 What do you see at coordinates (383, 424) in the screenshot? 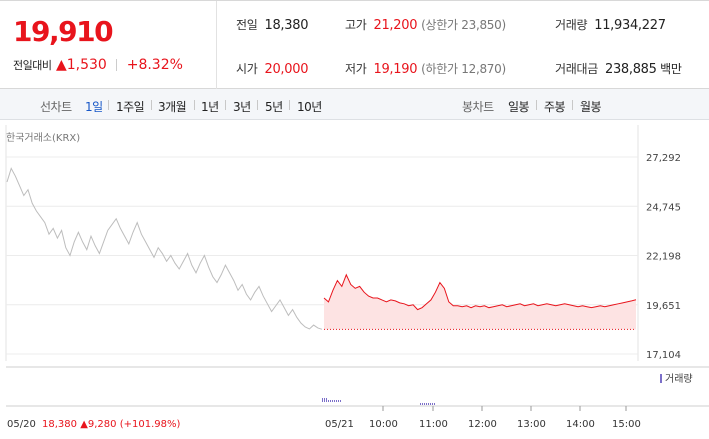
I see `x-tick-label: 10:00` at bounding box center [383, 424].